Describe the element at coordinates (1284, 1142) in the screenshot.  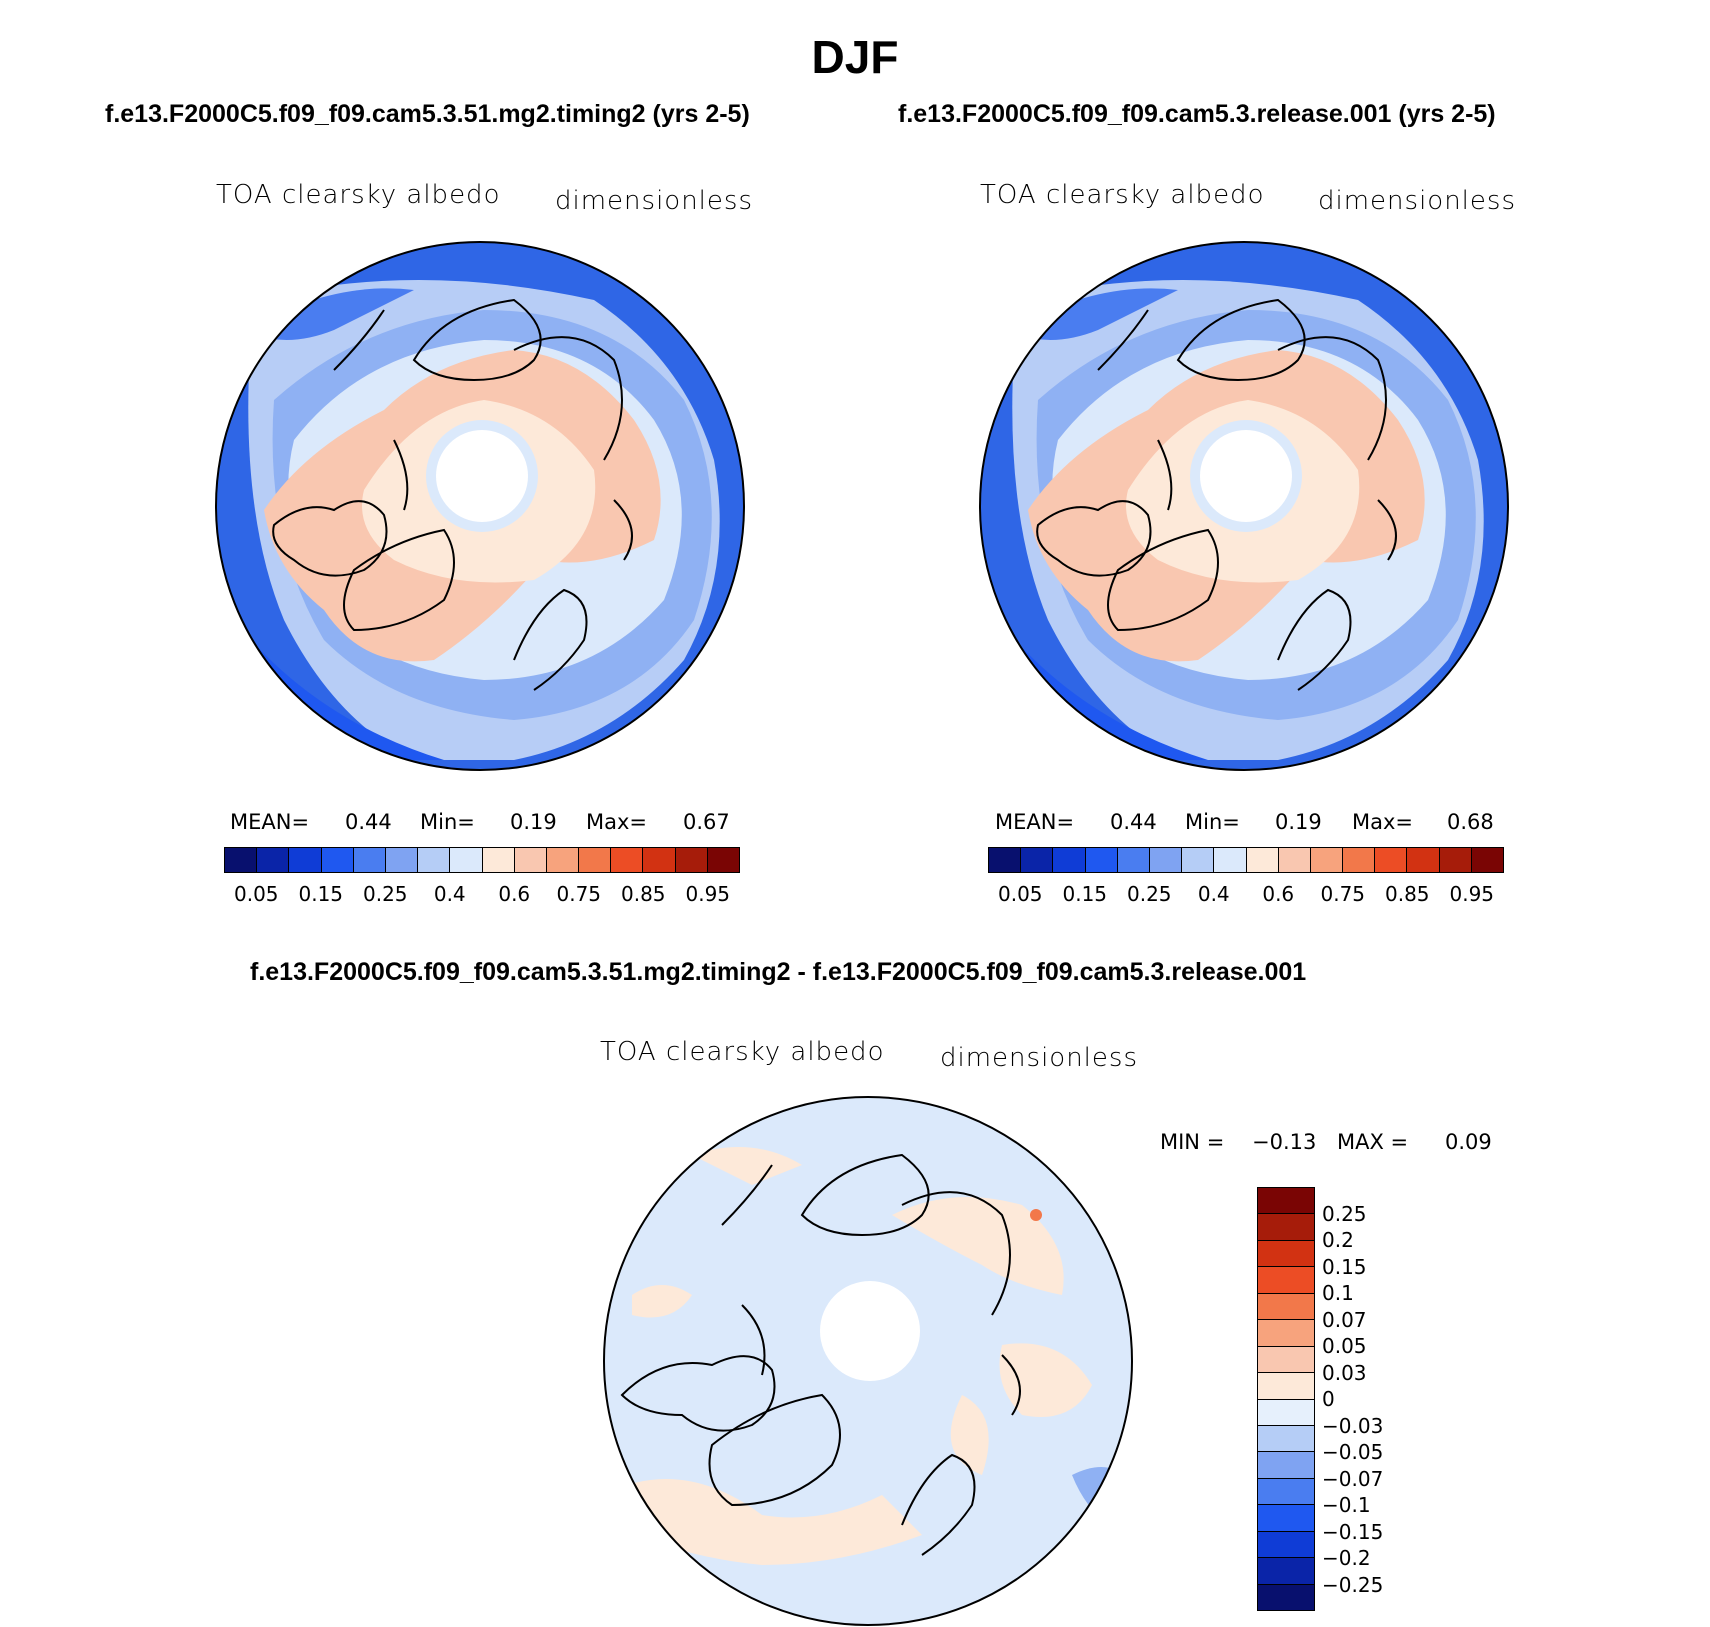
I see `difference-min-value: −0.13` at that location.